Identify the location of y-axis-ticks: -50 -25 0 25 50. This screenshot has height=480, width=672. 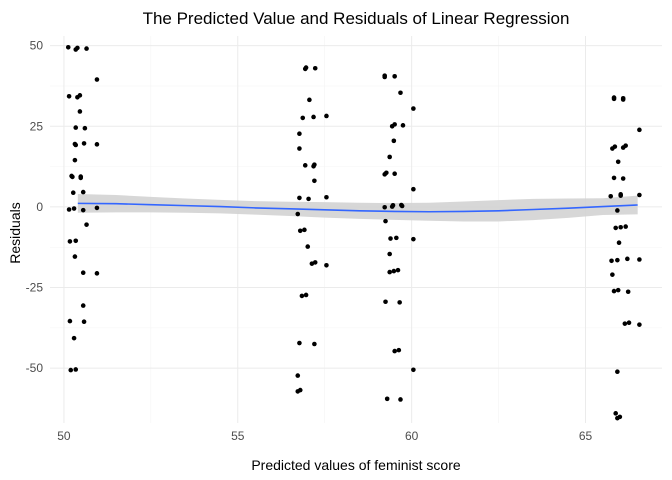
(35, 207).